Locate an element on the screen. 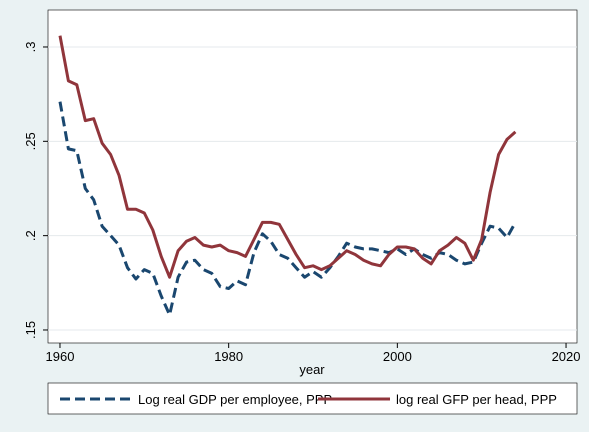 This screenshot has width=589, height=432. x-axis-title: year is located at coordinates (312, 369).